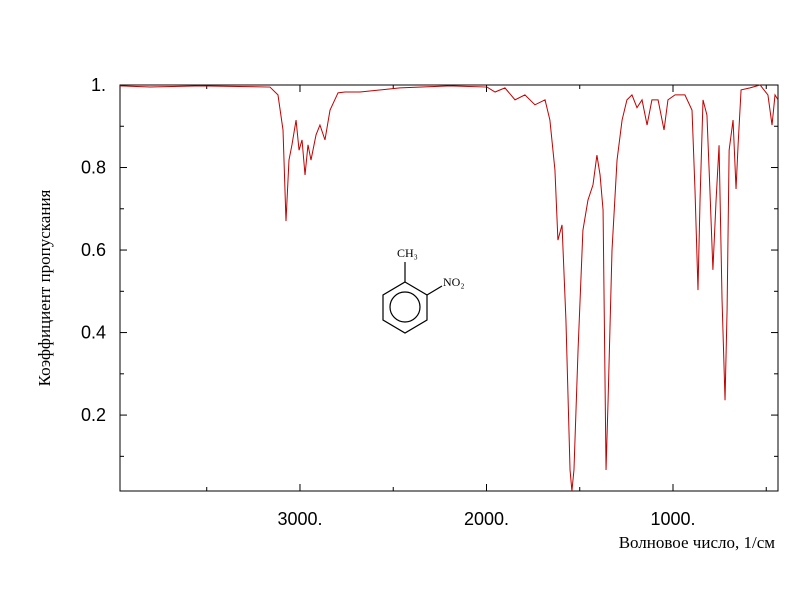 The height and width of the screenshot is (600, 800). Describe the element at coordinates (672, 519) in the screenshot. I see `x-tick-label: 1000.` at that location.